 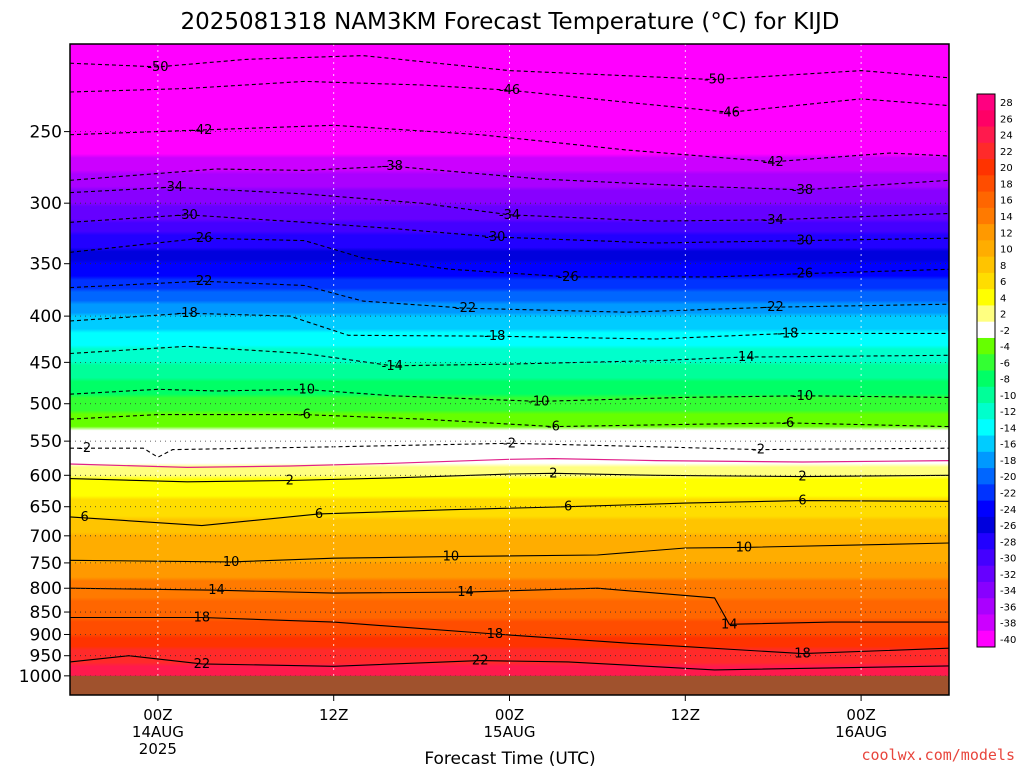 I want to click on x-tick-label: 15AUG, so click(x=510, y=732).